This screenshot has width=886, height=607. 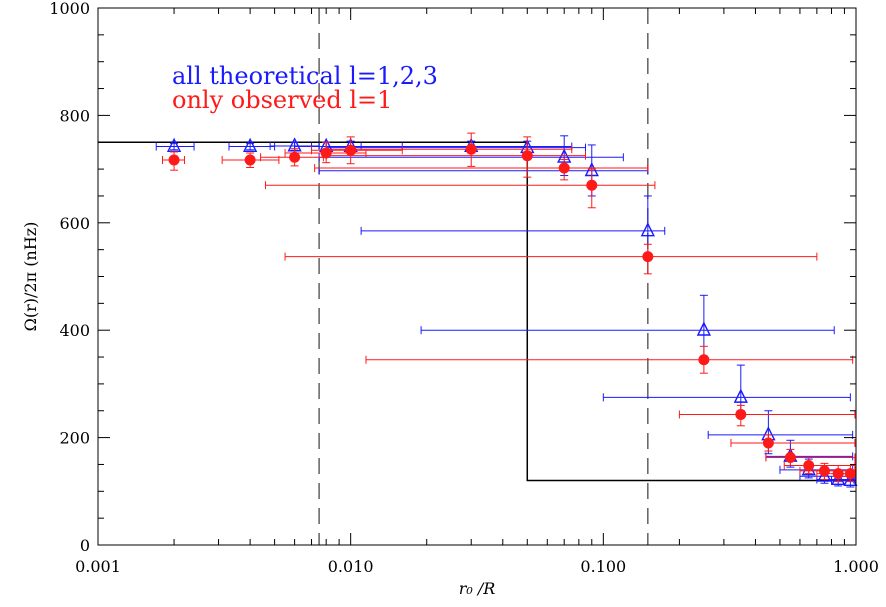 What do you see at coordinates (69, 9) in the screenshot?
I see `y-tick-label: 1000` at bounding box center [69, 9].